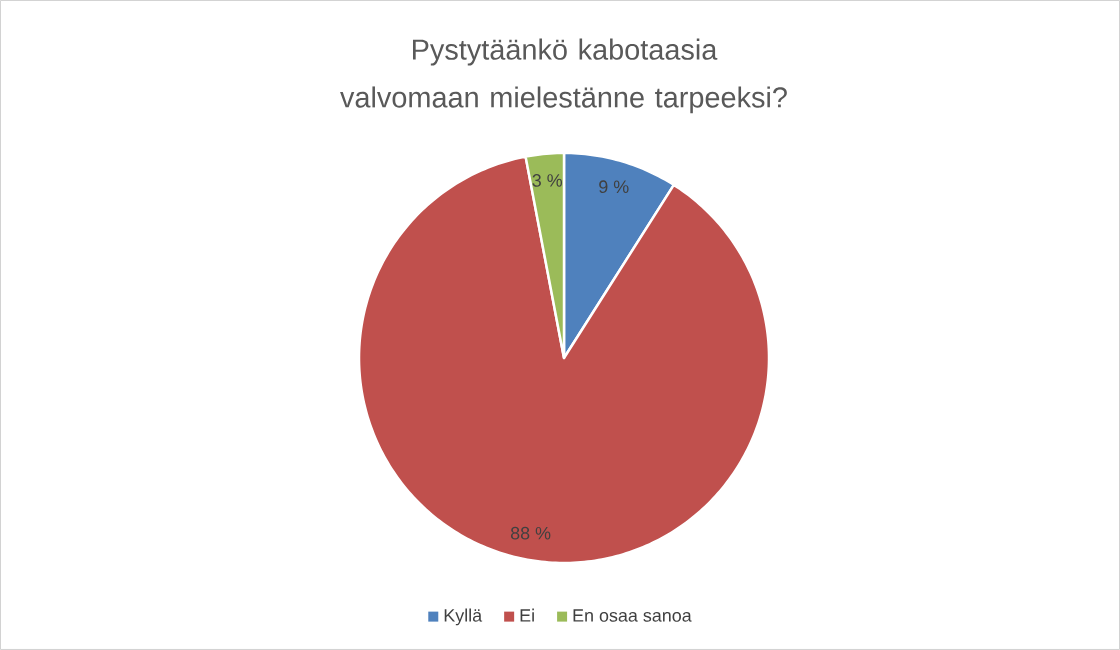 The width and height of the screenshot is (1120, 650). I want to click on data-label: 3 %, so click(547, 180).